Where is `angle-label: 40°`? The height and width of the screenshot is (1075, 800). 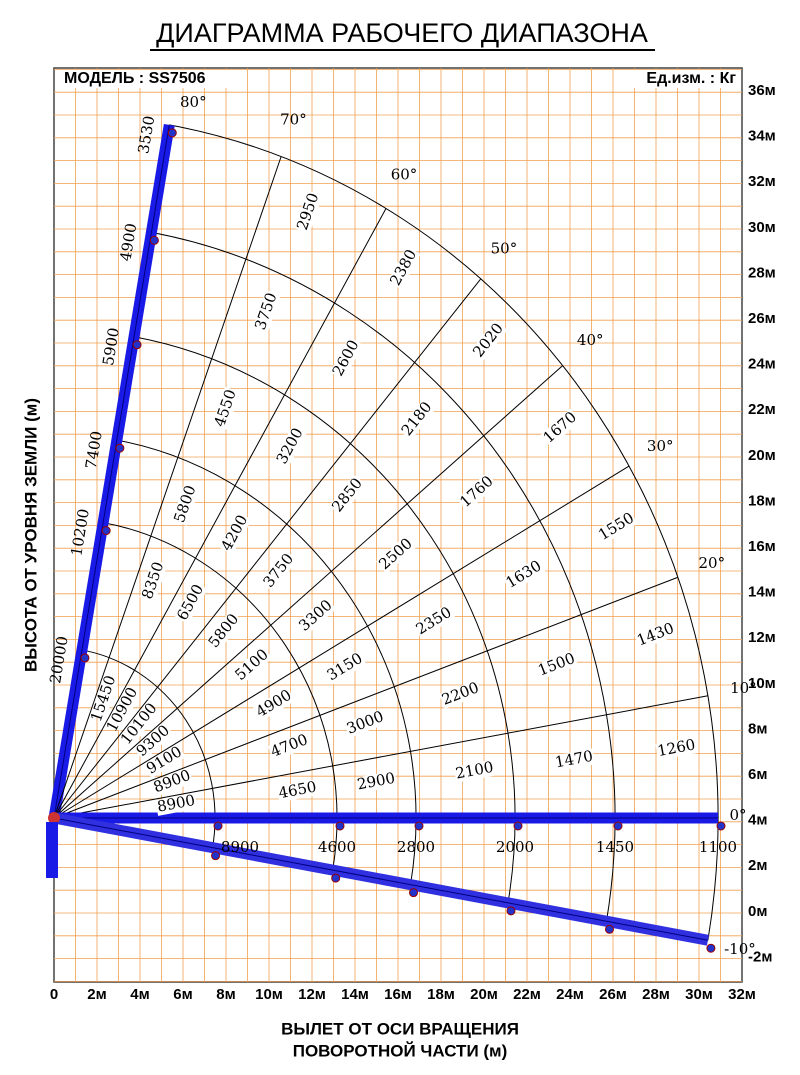 angle-label: 40° is located at coordinates (590, 340).